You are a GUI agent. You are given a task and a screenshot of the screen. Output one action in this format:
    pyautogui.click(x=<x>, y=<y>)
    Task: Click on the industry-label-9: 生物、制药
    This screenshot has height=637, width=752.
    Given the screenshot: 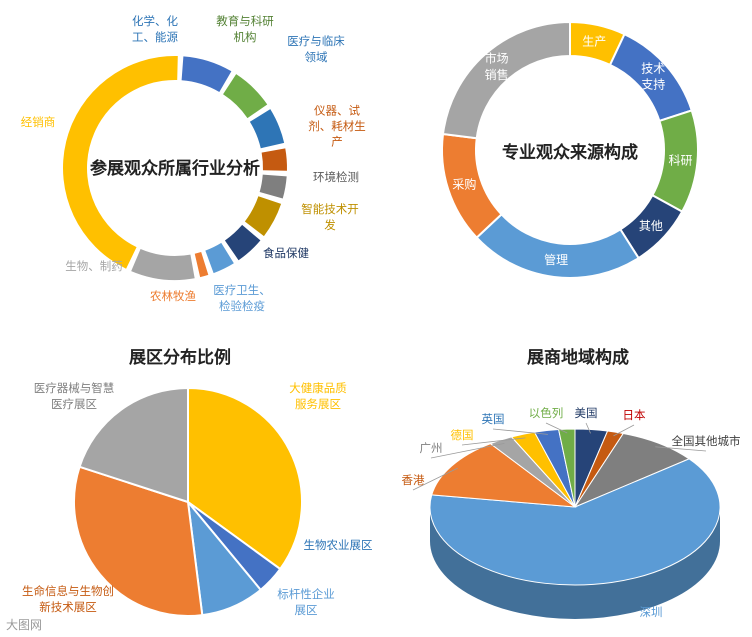 What is the action you would take?
    pyautogui.click(x=94, y=266)
    